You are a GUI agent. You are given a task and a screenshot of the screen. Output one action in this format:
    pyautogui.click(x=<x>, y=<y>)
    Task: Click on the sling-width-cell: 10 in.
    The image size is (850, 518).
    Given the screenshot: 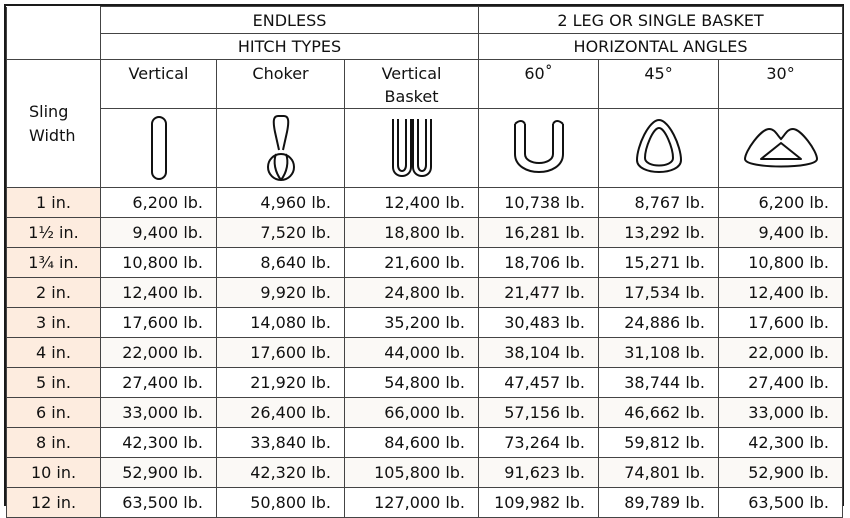 What is the action you would take?
    pyautogui.click(x=53, y=472)
    